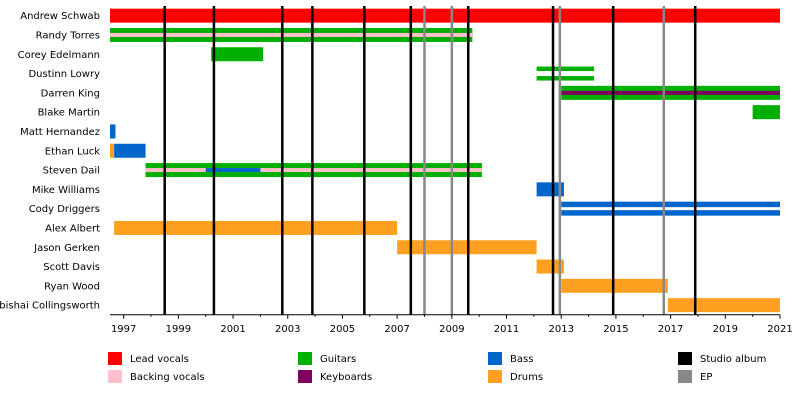 The width and height of the screenshot is (800, 400). Describe the element at coordinates (72, 151) in the screenshot. I see `member-label: Ethan Luck` at that location.